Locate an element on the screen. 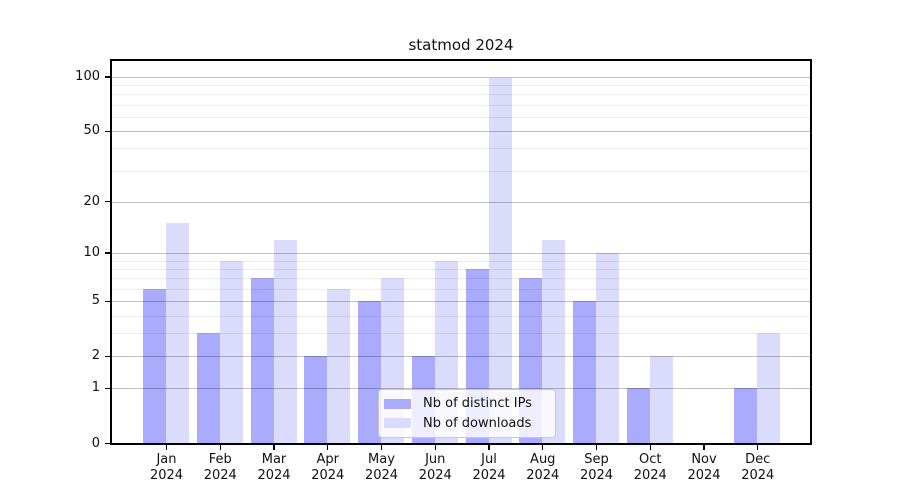  bar-nb-of-distinct-ips-may is located at coordinates (369, 373).